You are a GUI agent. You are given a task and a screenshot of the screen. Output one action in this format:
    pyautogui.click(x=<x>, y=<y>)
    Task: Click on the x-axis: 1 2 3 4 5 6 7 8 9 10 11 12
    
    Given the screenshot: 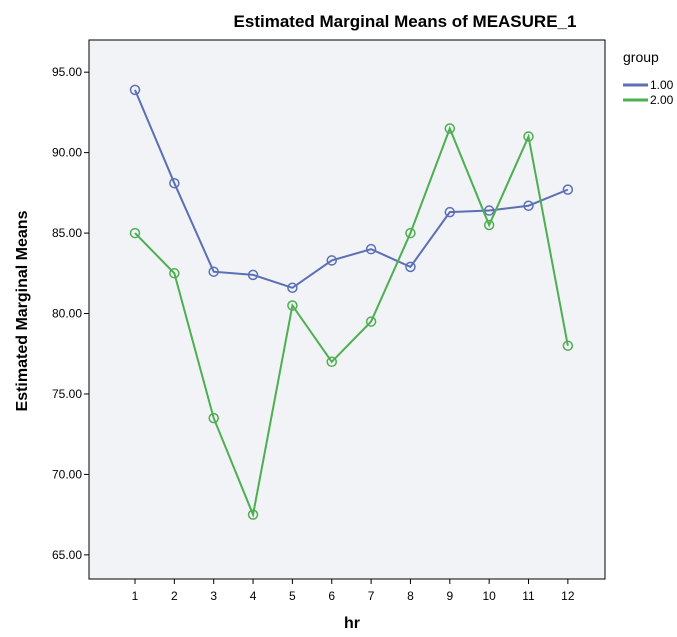 What is the action you would take?
    pyautogui.click(x=353, y=591)
    